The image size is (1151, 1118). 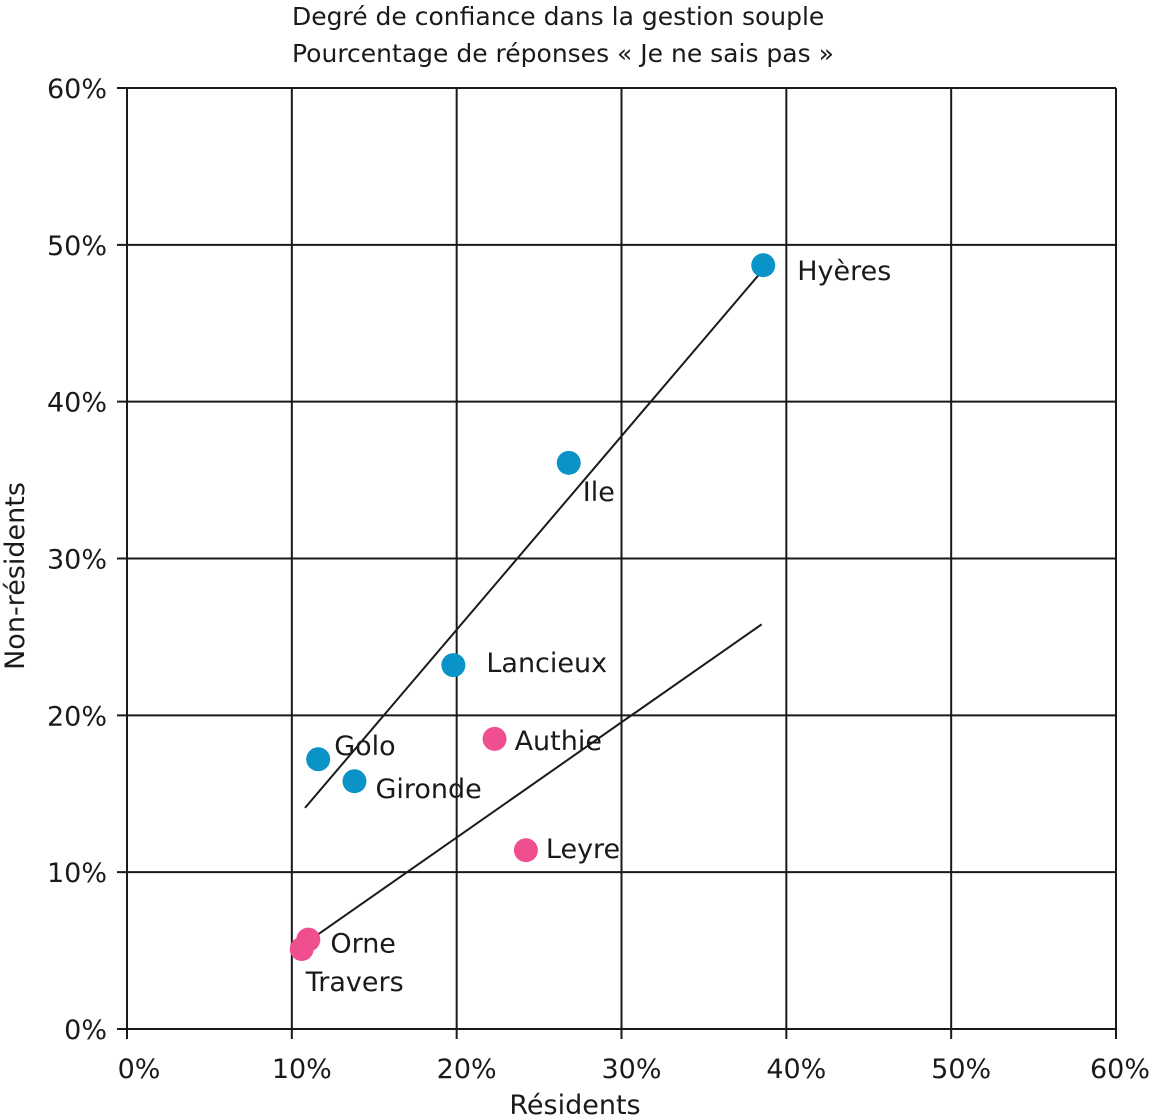 I want to click on x-tick-label: 40%, so click(x=796, y=1069).